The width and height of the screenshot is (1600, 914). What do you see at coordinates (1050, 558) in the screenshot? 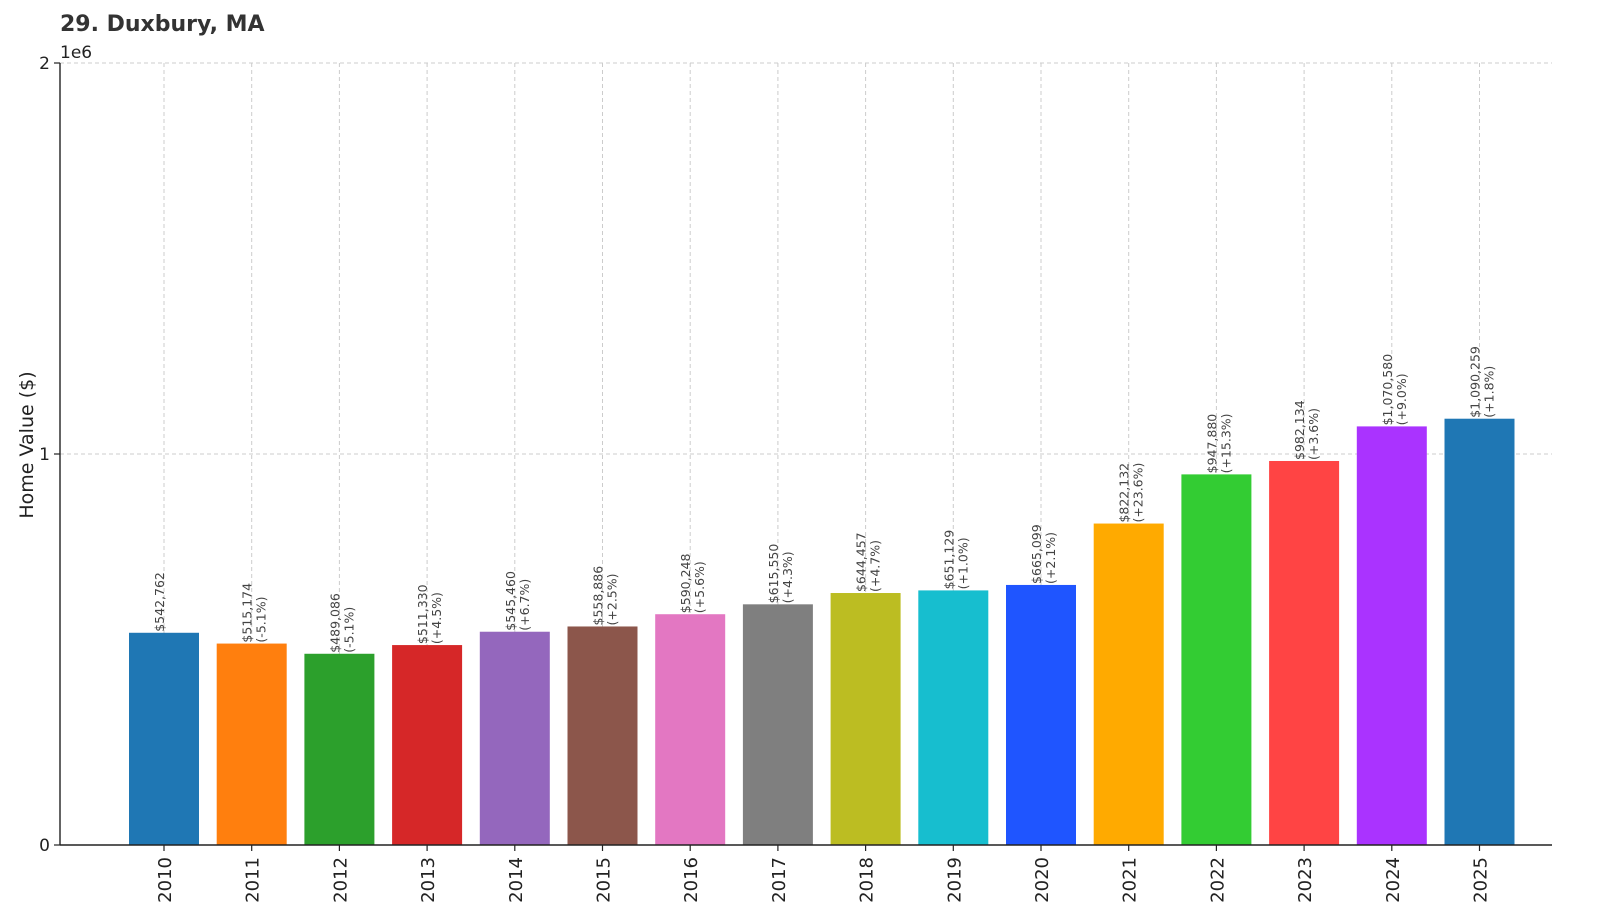
I see `bar-data-label: (+2.1%)` at bounding box center [1050, 558].